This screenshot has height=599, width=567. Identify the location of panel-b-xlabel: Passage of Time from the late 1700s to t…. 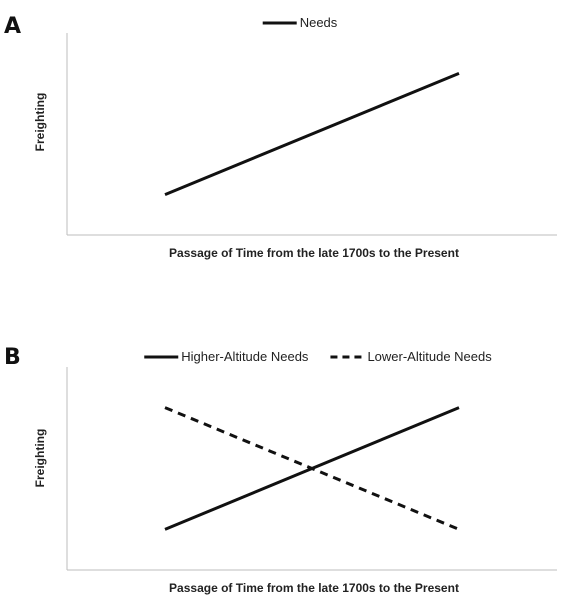
(314, 588).